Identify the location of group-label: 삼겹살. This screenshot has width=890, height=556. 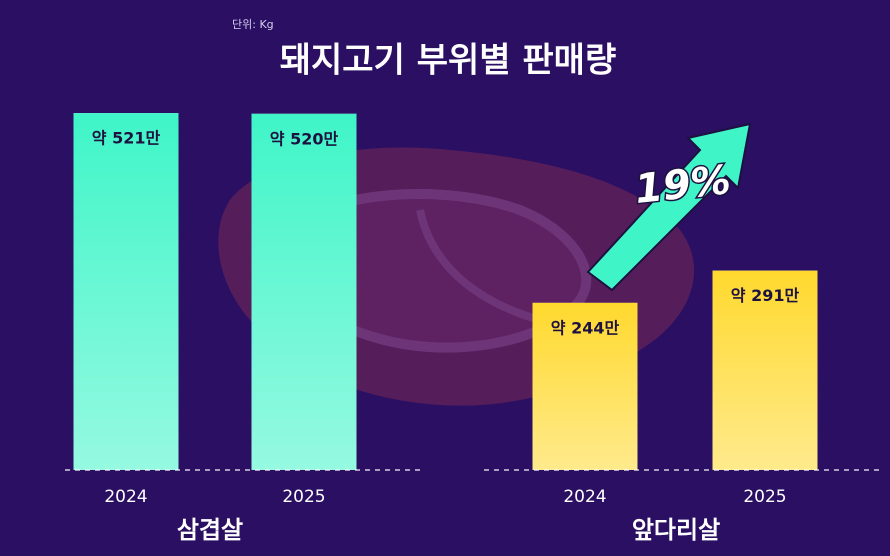
(210, 530).